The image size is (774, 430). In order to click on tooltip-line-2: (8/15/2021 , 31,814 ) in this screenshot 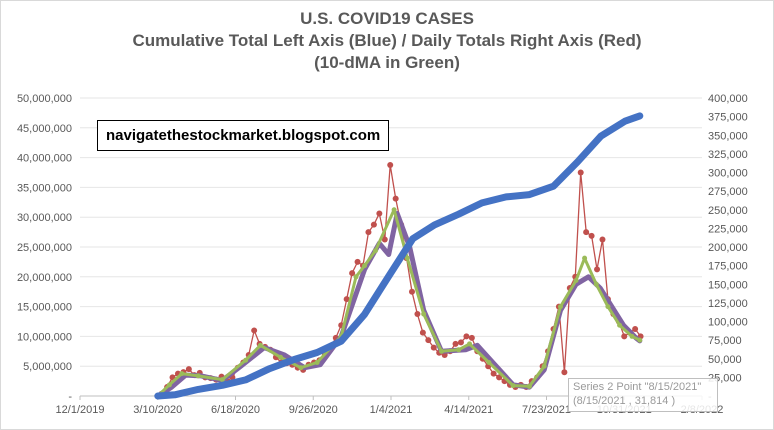, I will do `click(624, 401)`.